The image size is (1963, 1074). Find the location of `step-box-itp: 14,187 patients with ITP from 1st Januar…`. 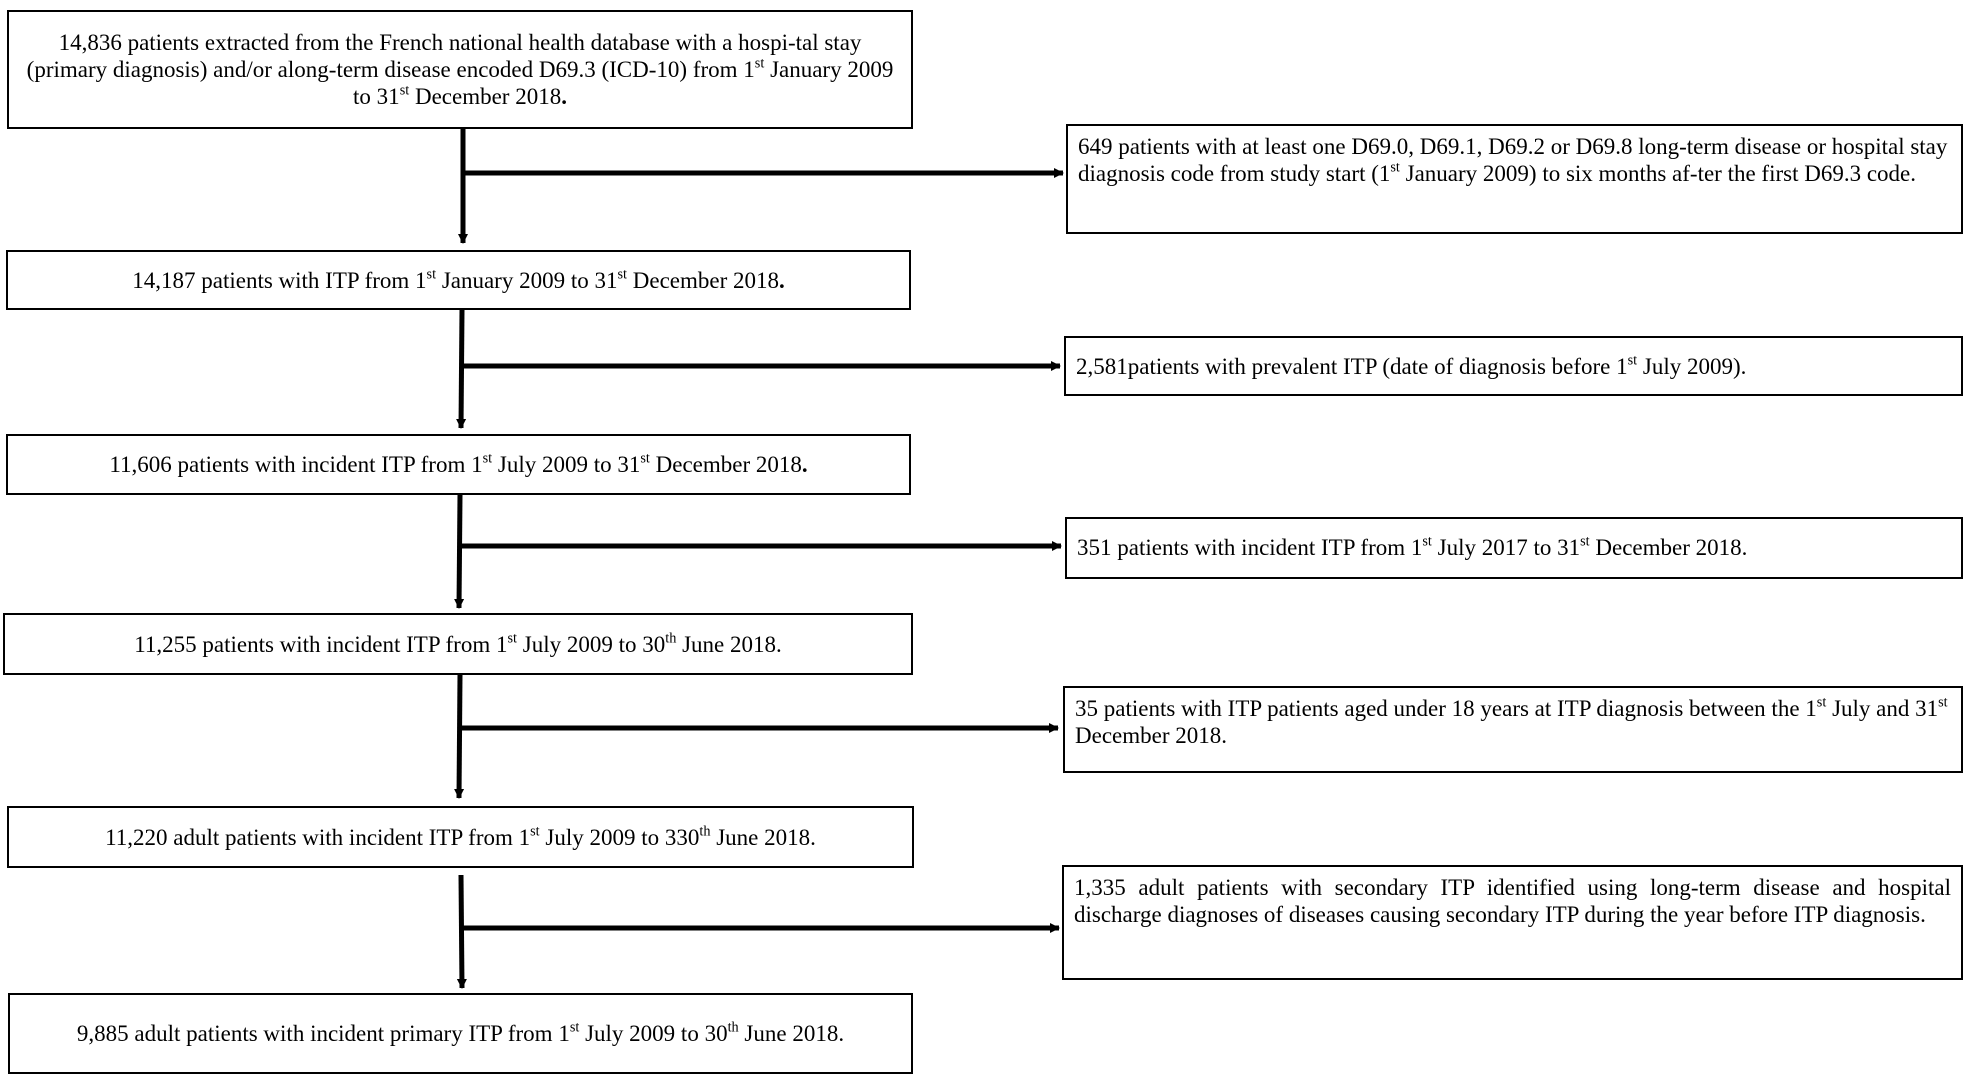

step-box-itp: 14,187 patients with ITP from 1st Januar… is located at coordinates (458, 280).